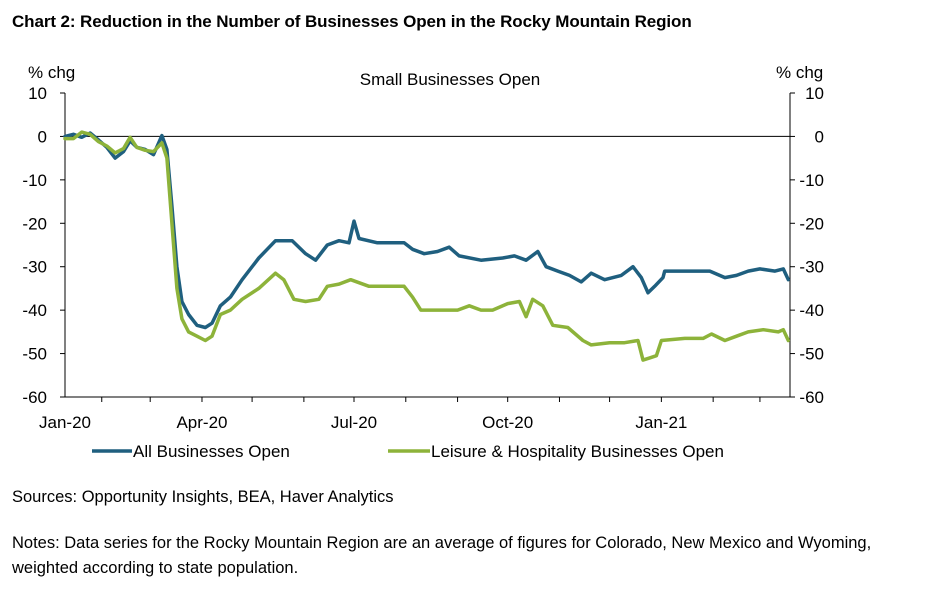 The width and height of the screenshot is (925, 596). I want to click on y-tick-label-left: 0, so click(42, 136).